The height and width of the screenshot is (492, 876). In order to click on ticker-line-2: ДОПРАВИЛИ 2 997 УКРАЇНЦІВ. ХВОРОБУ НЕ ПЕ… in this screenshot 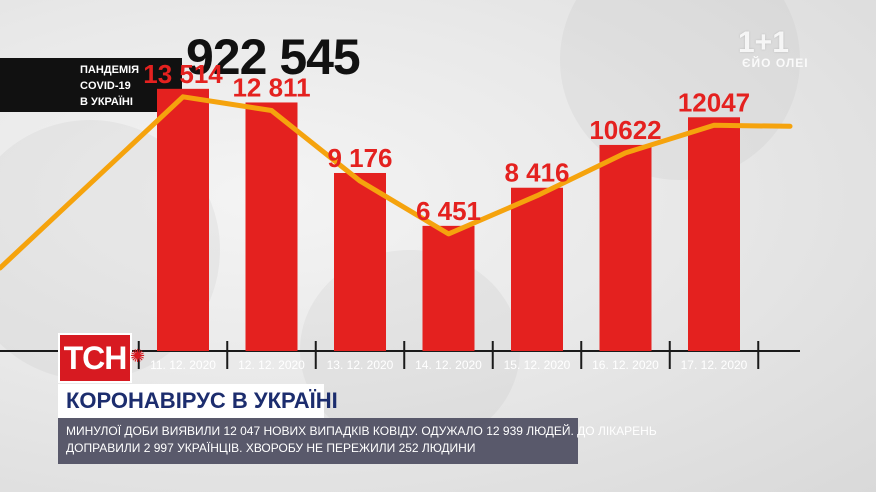, I will do `click(271, 448)`.